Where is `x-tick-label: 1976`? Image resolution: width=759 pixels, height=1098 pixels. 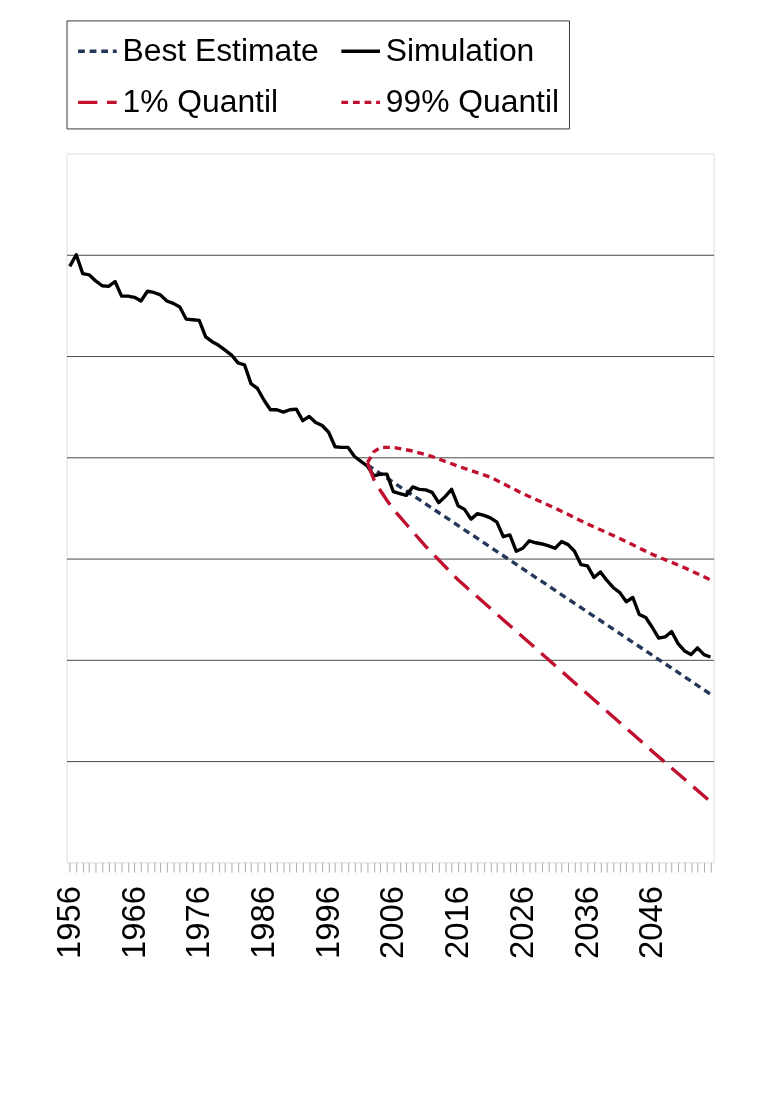 x-tick-label: 1976 is located at coordinates (198, 922).